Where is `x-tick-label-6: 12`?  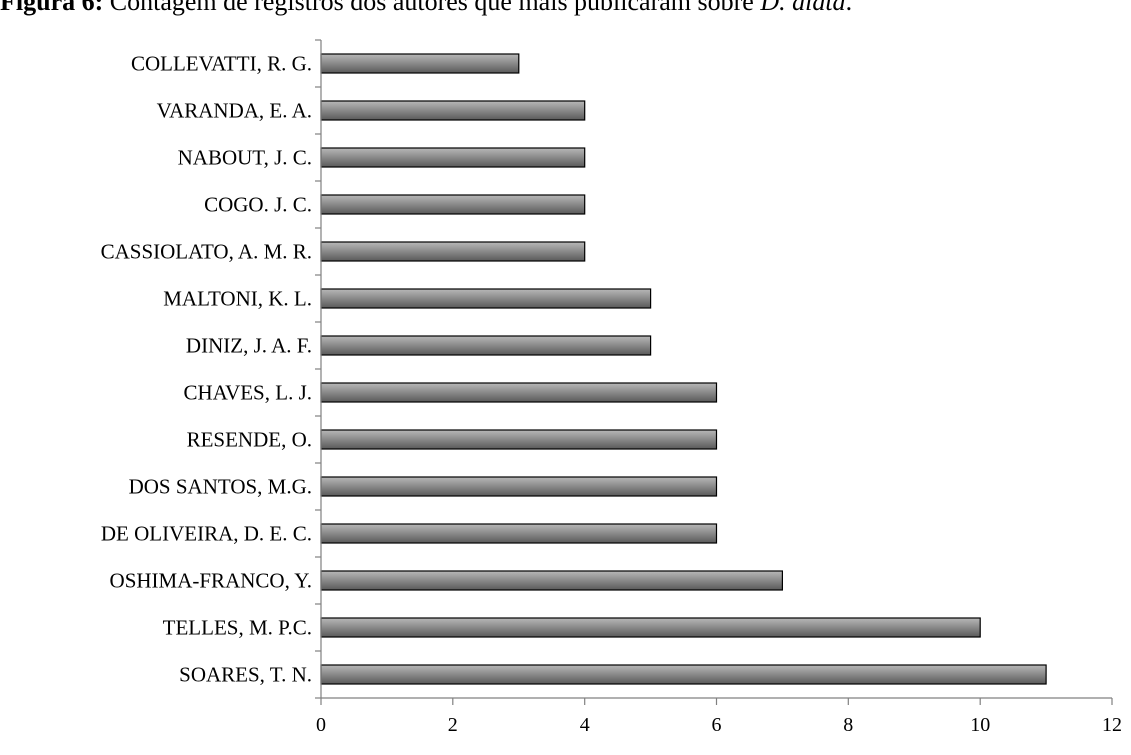
x-tick-label-6: 12 is located at coordinates (1112, 725).